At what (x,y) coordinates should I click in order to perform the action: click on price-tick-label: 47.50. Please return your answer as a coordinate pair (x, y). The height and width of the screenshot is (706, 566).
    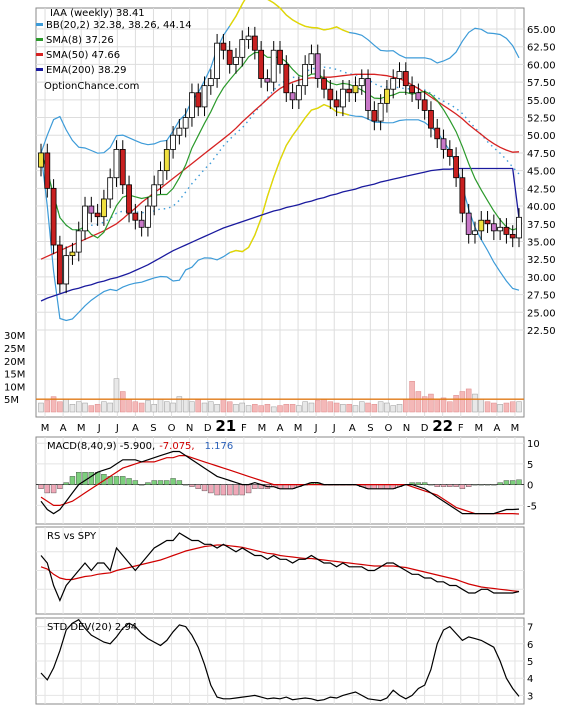
    Looking at the image, I should click on (541, 154).